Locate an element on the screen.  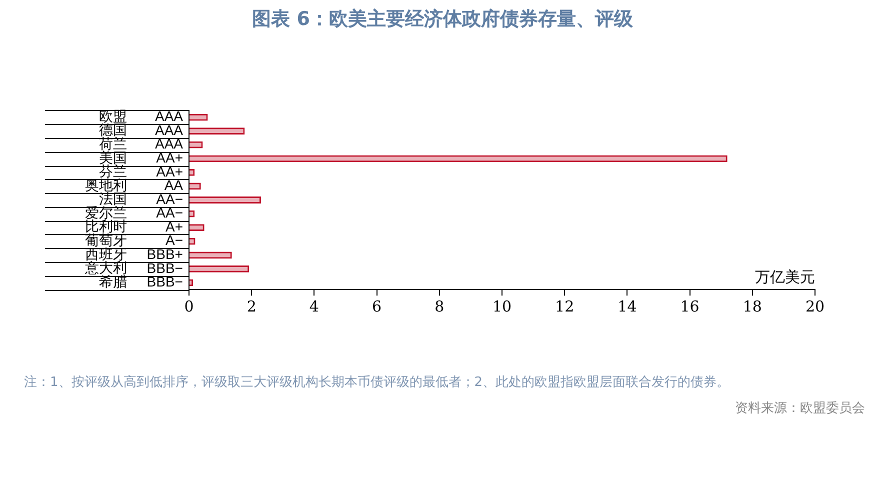
x-tick-label: 10 is located at coordinates (502, 306).